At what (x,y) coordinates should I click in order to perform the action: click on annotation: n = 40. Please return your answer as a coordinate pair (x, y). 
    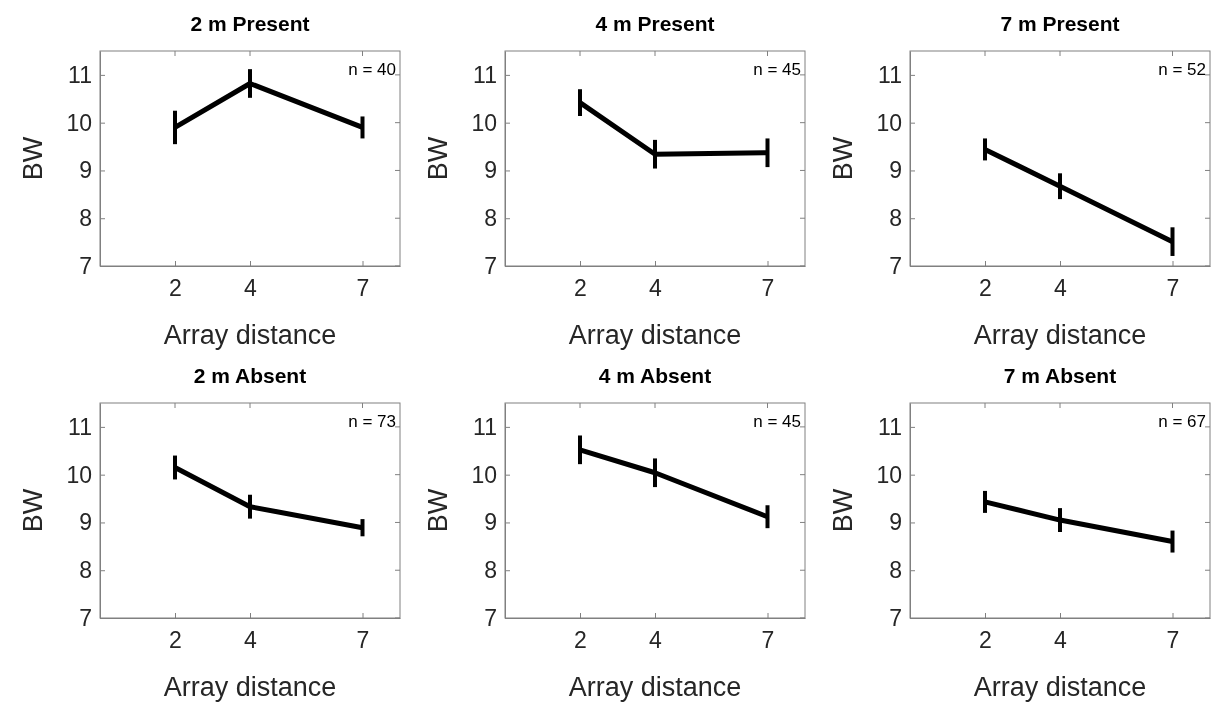
    Looking at the image, I should click on (372, 69).